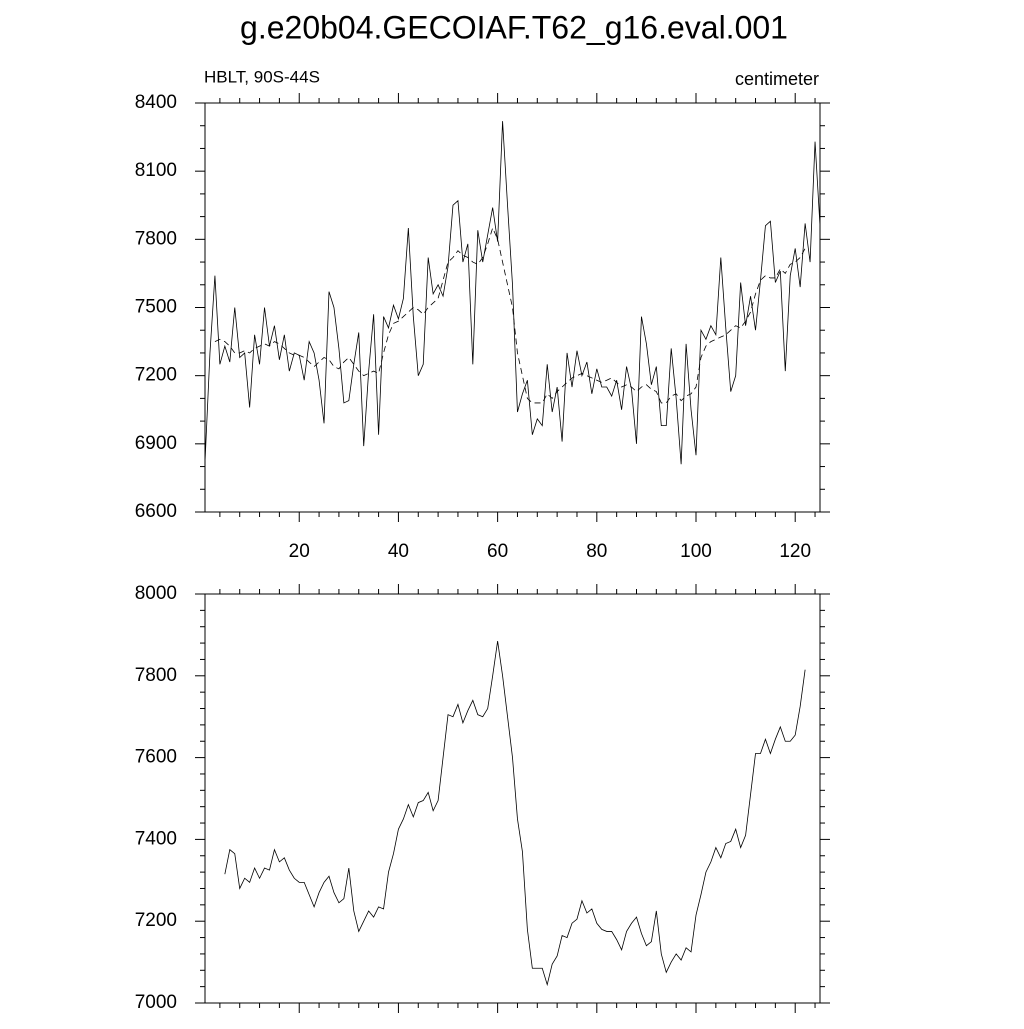 Image resolution: width=1024 pixels, height=1029 pixels. Describe the element at coordinates (795, 551) in the screenshot. I see `x-tick-label: 120` at that location.